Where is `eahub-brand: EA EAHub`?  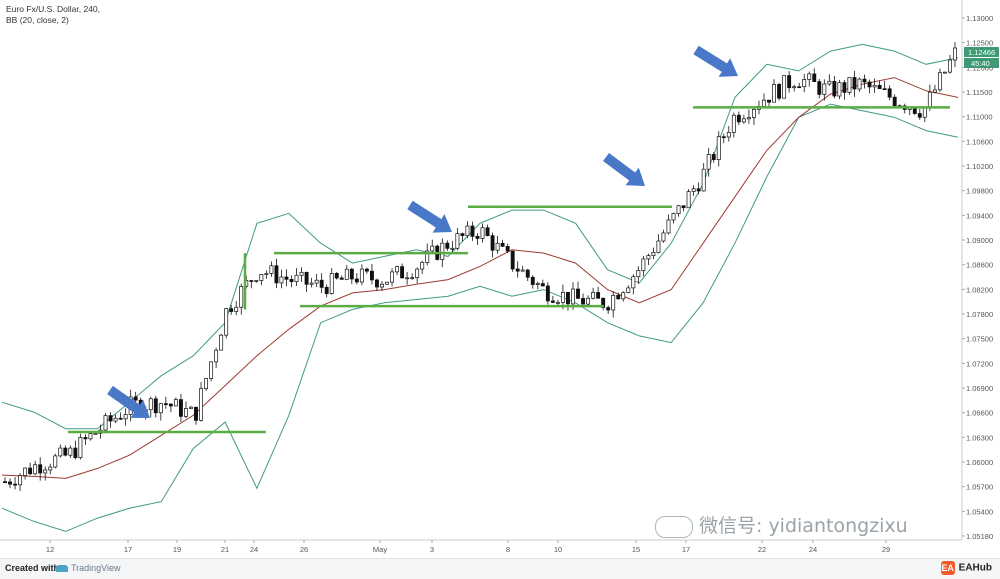
eahub-brand: EA EAHub is located at coordinates (966, 568).